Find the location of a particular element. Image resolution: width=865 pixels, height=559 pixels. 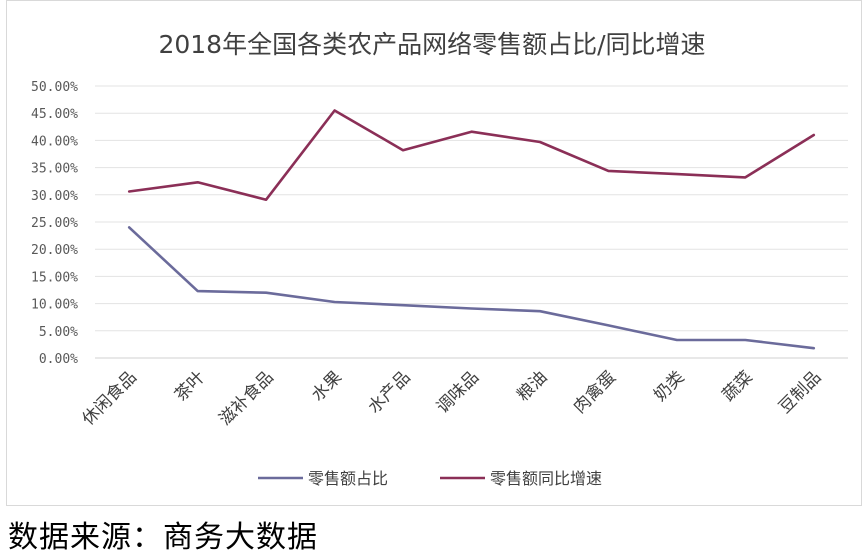

chart-title: 2018年全国各类农产品网络零售额占比/同比增速 is located at coordinates (431, 44).